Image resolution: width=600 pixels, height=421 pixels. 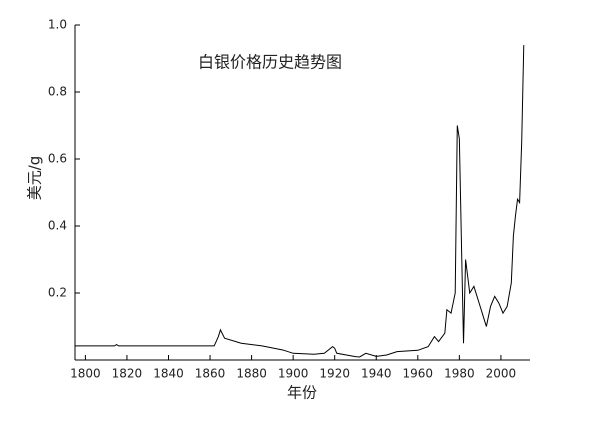 I want to click on x-tick-label: 1960, so click(x=418, y=374).